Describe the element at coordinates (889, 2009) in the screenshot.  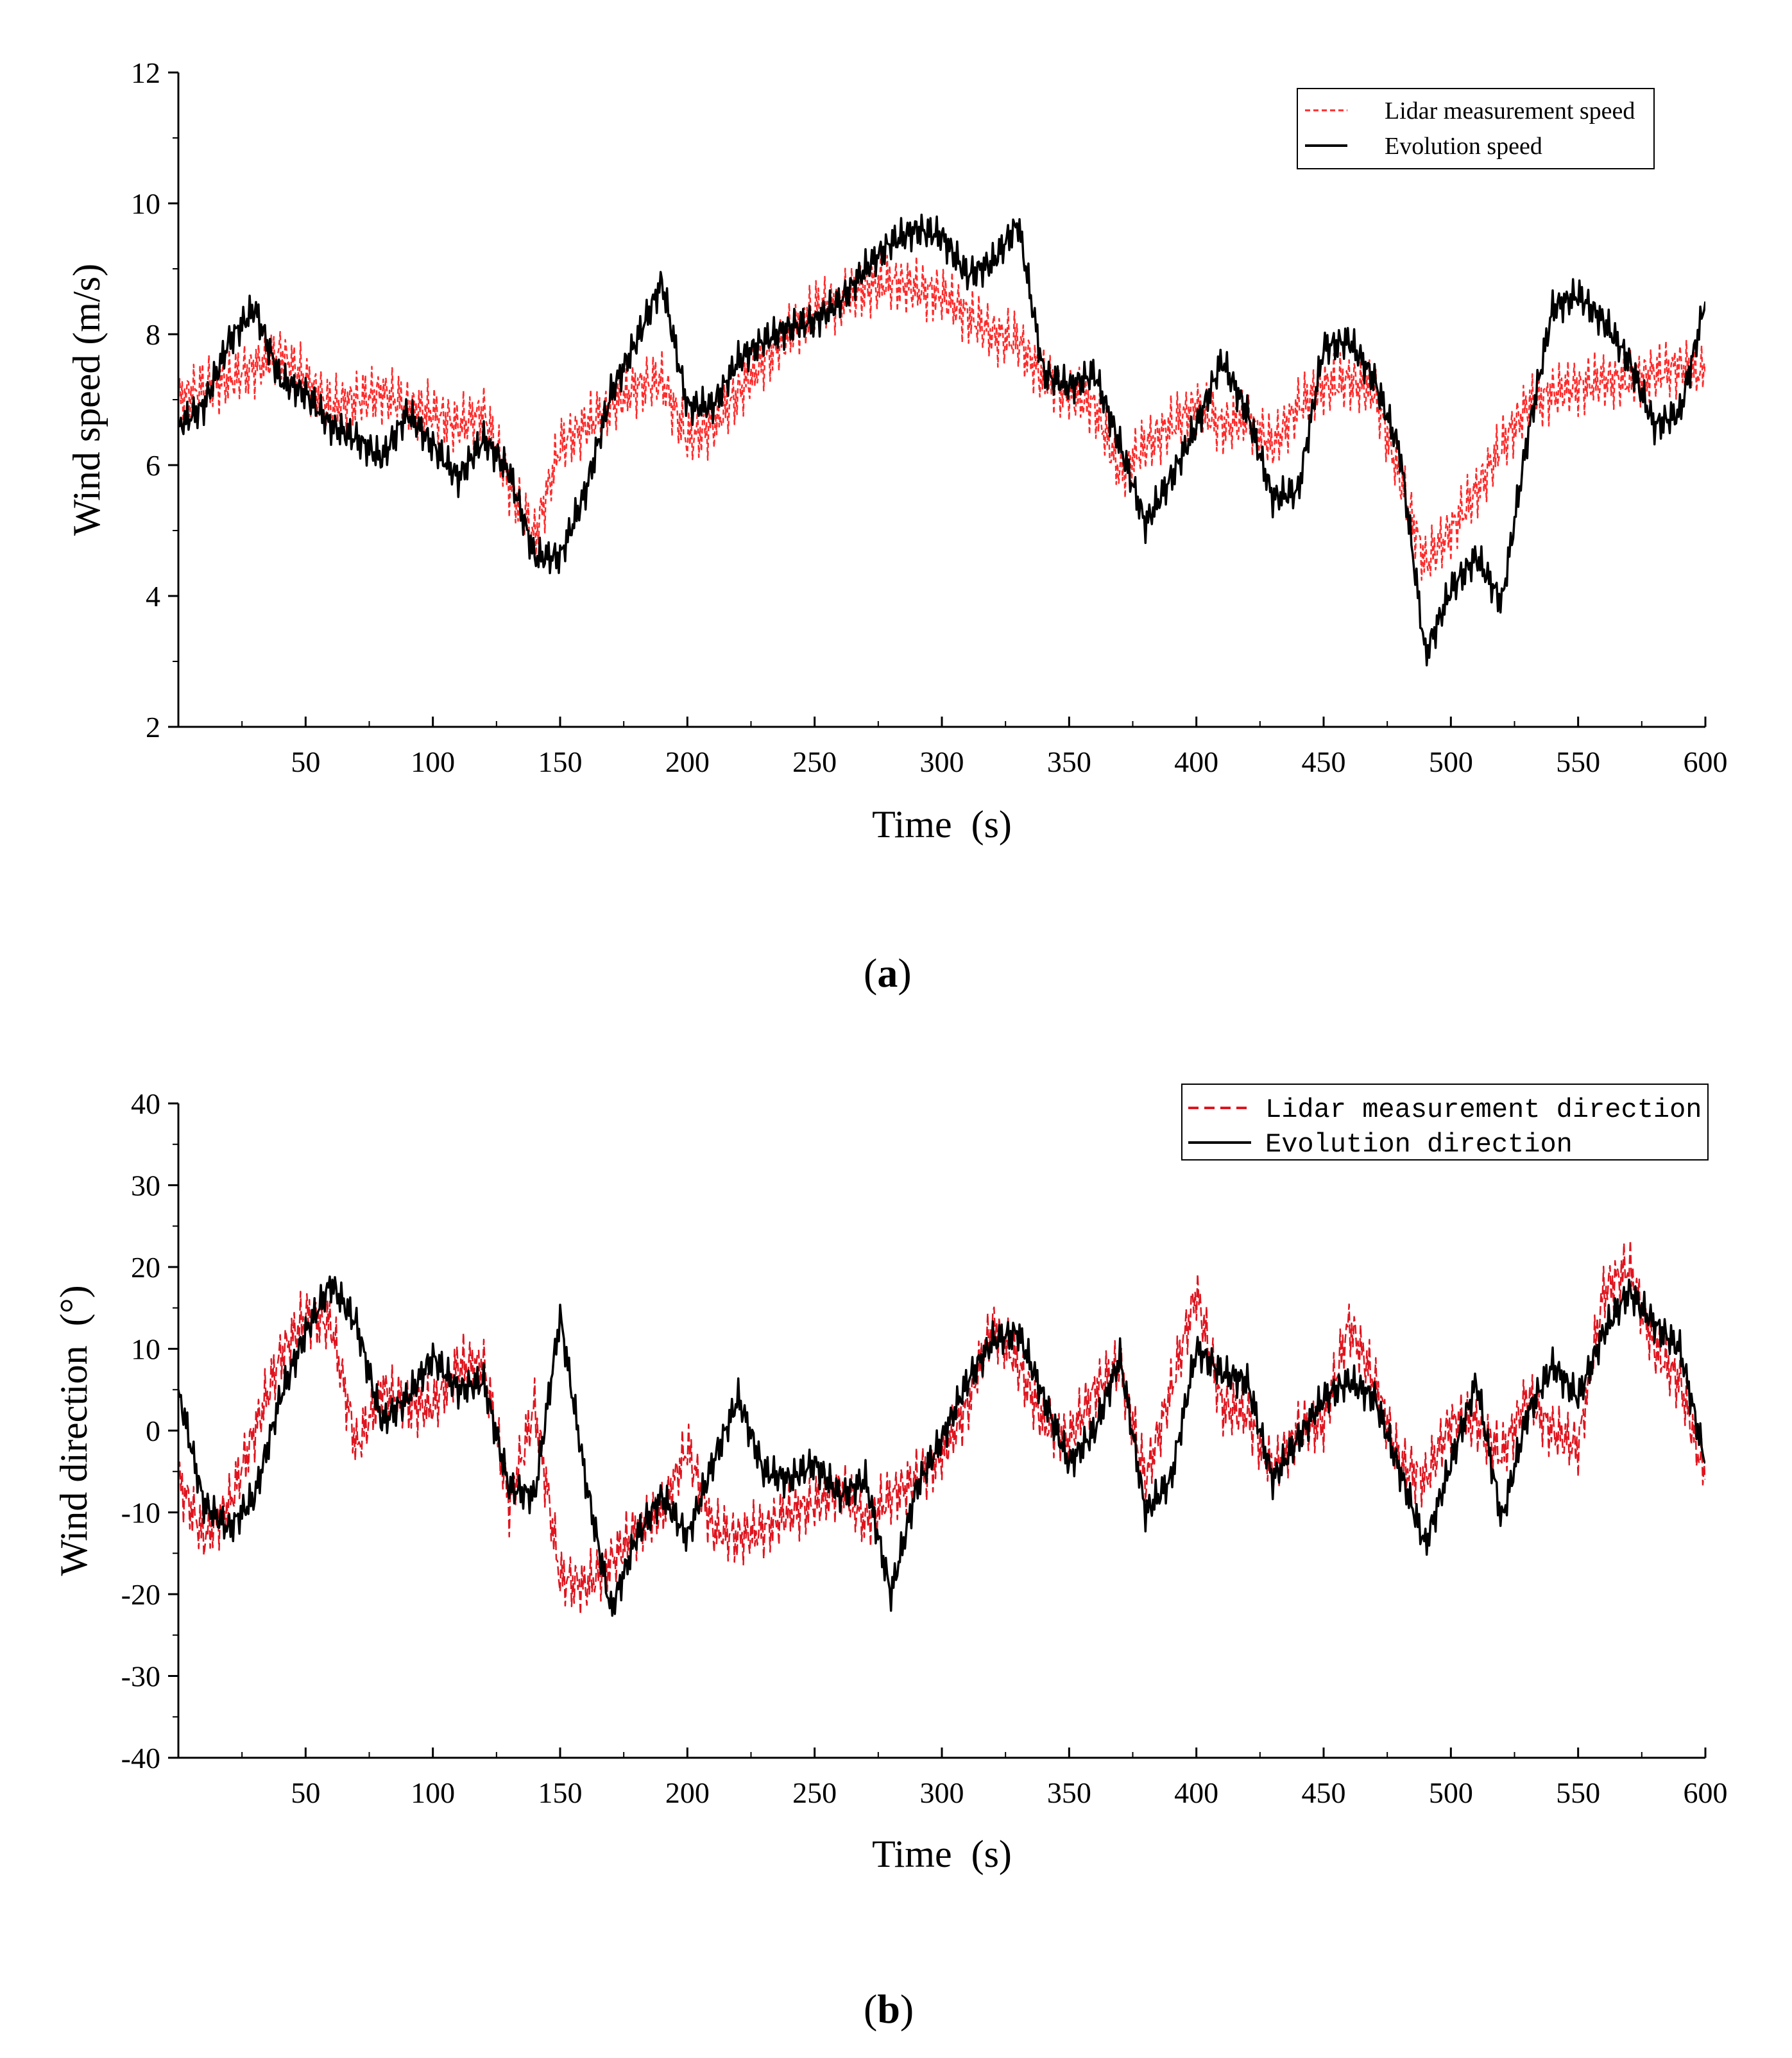
I see `panel-caption-b: (b)` at that location.